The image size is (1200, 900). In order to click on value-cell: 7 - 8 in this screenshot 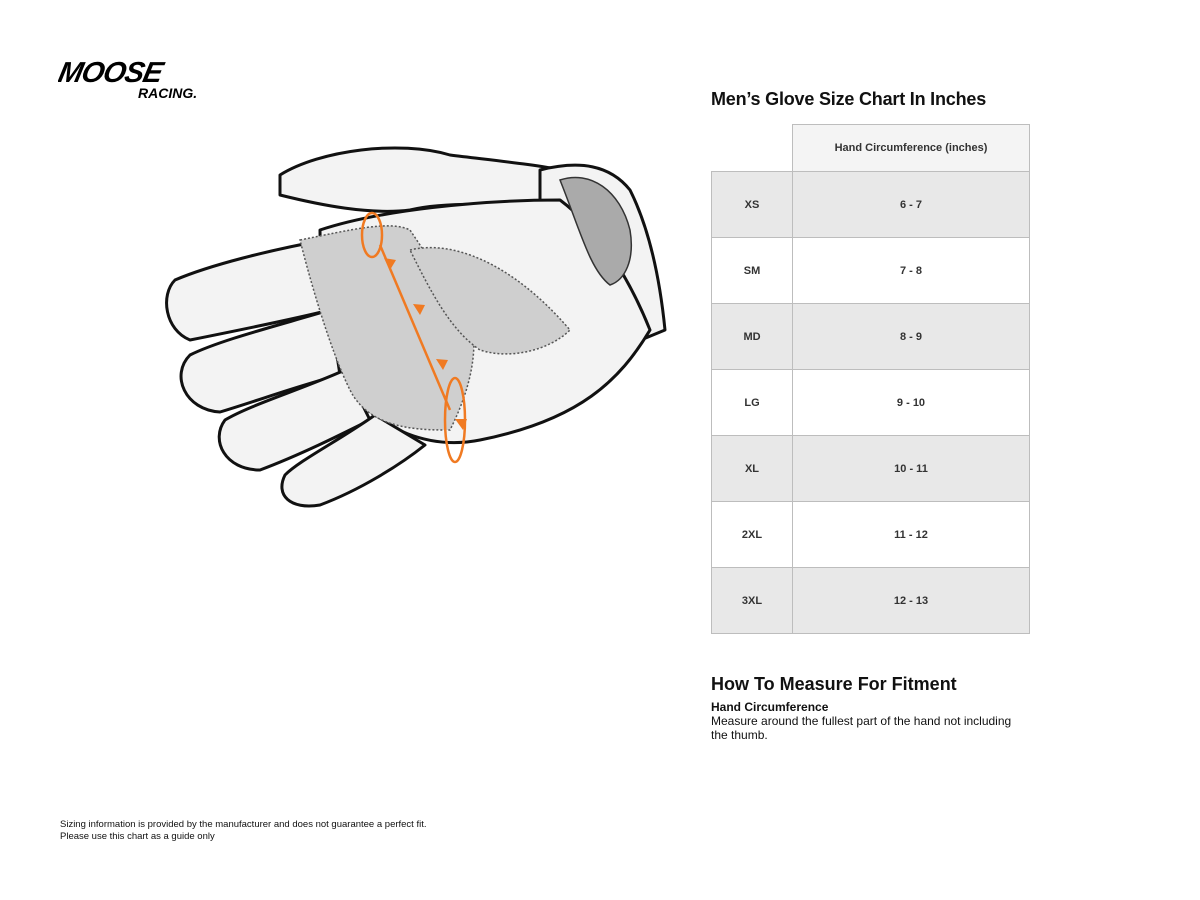, I will do `click(911, 270)`.